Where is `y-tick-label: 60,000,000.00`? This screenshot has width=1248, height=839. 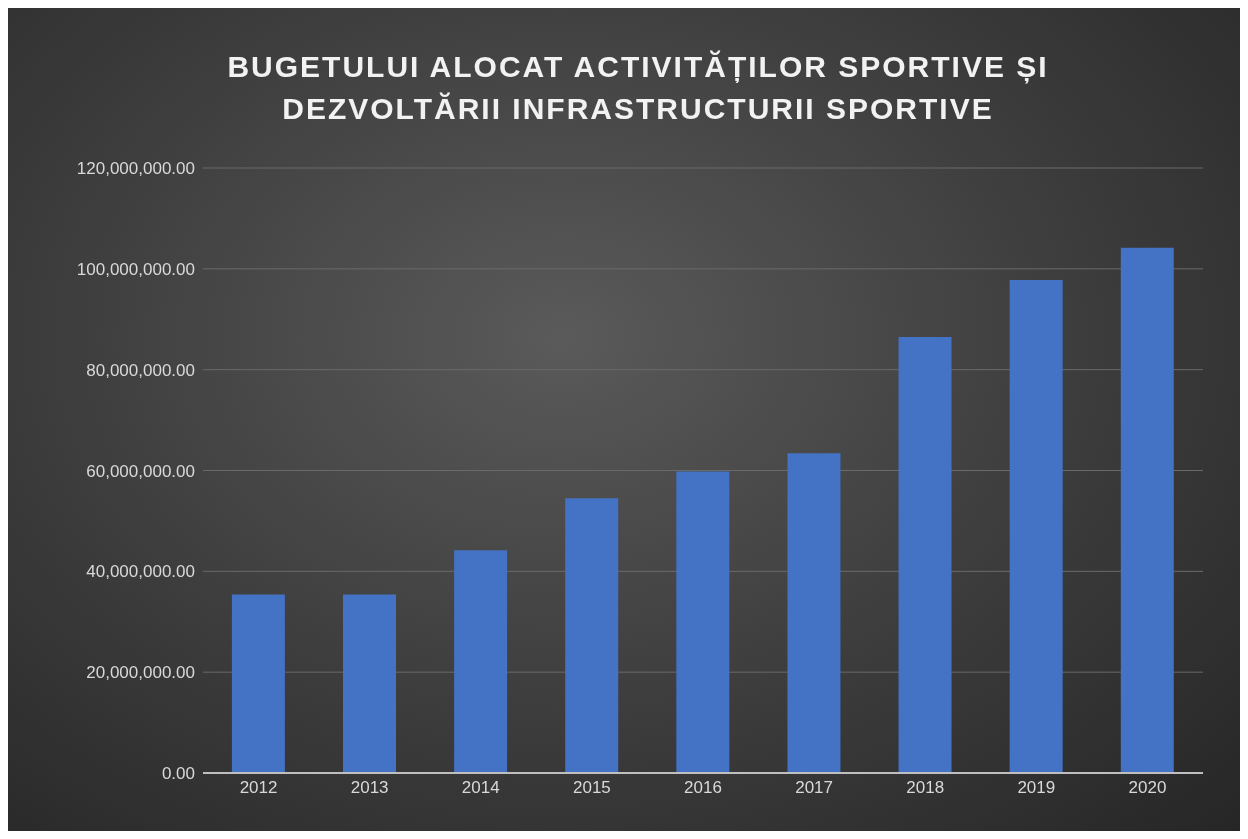 y-tick-label: 60,000,000.00 is located at coordinates (140, 471).